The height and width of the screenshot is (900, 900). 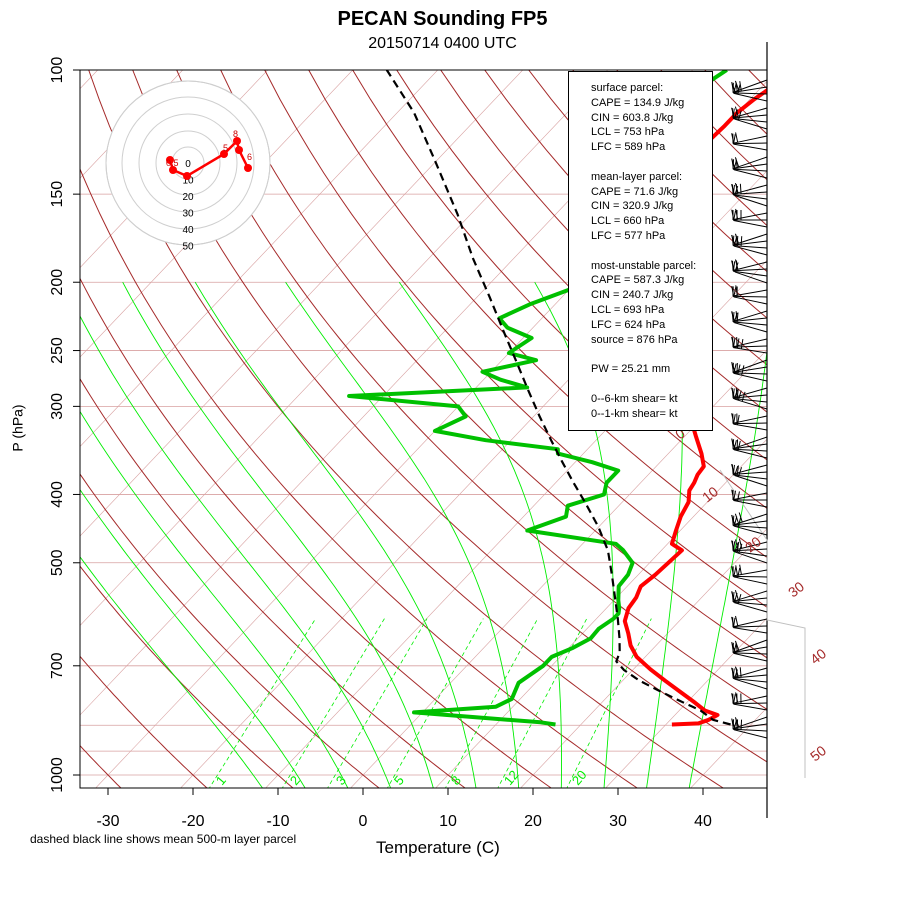 What do you see at coordinates (57, 194) in the screenshot?
I see `y-tick-label: 150` at bounding box center [57, 194].